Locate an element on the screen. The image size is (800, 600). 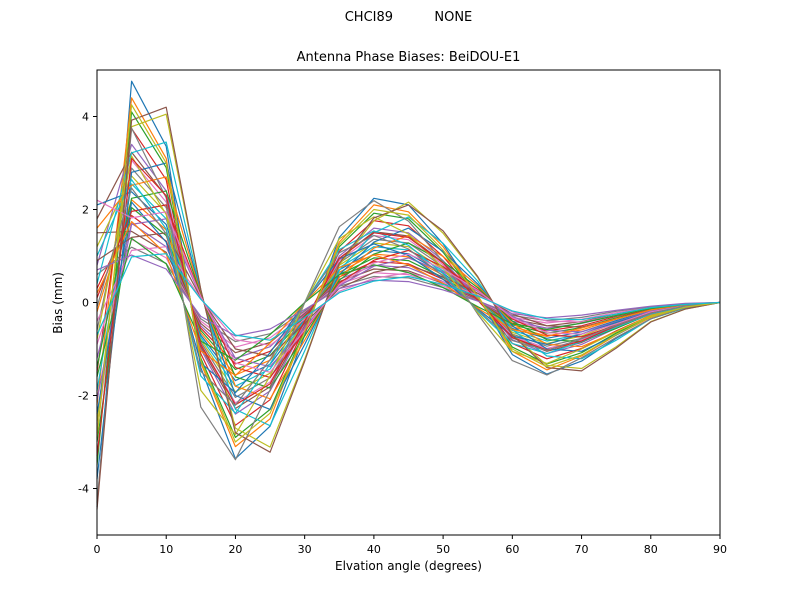
x-tick-label: 60 is located at coordinates (512, 549).